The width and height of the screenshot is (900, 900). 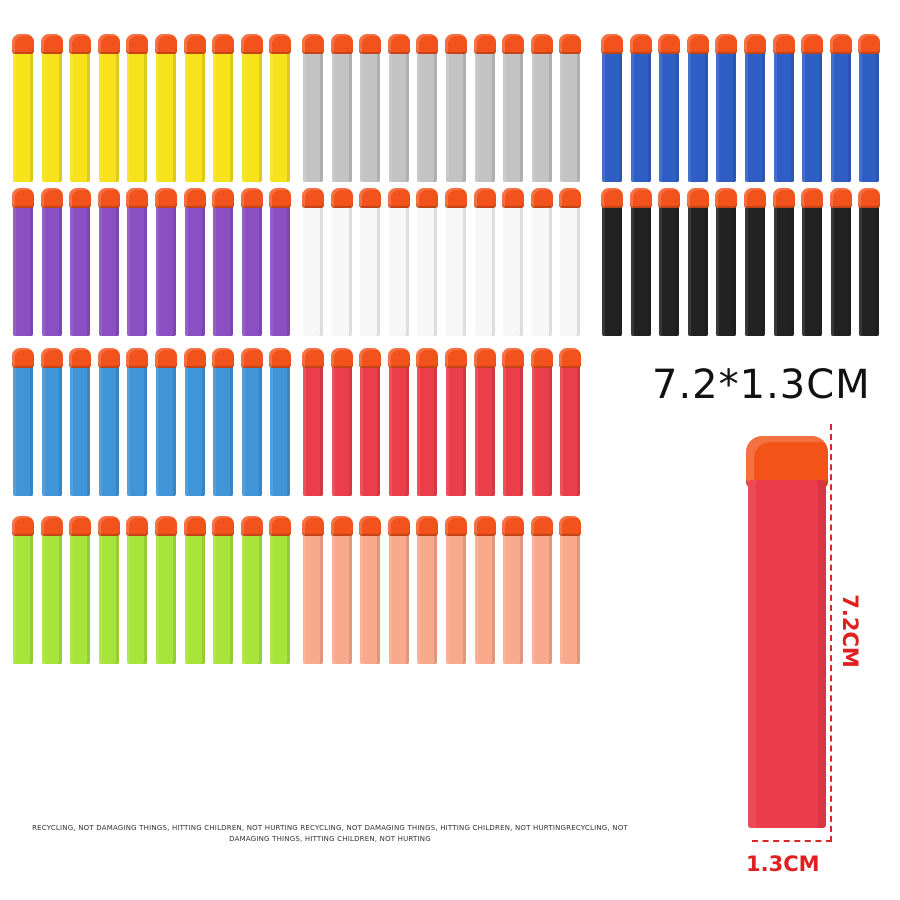 I want to click on size-label: 7.2*1.3CM, so click(x=761, y=385).